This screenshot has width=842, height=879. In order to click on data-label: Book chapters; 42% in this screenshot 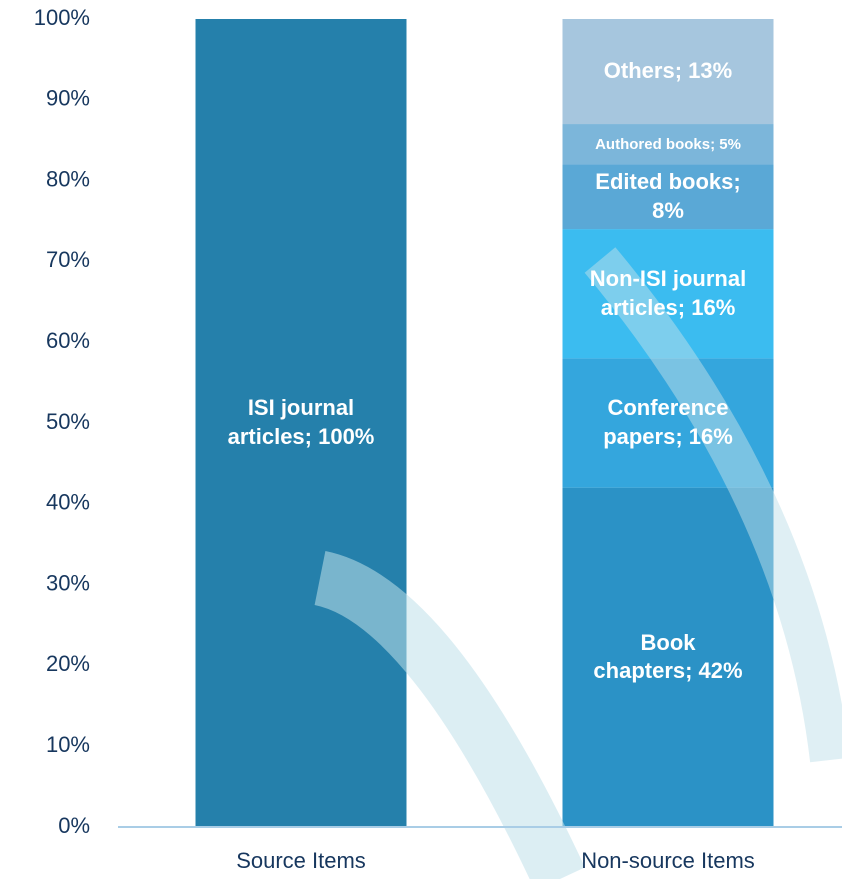, I will do `click(668, 656)`.